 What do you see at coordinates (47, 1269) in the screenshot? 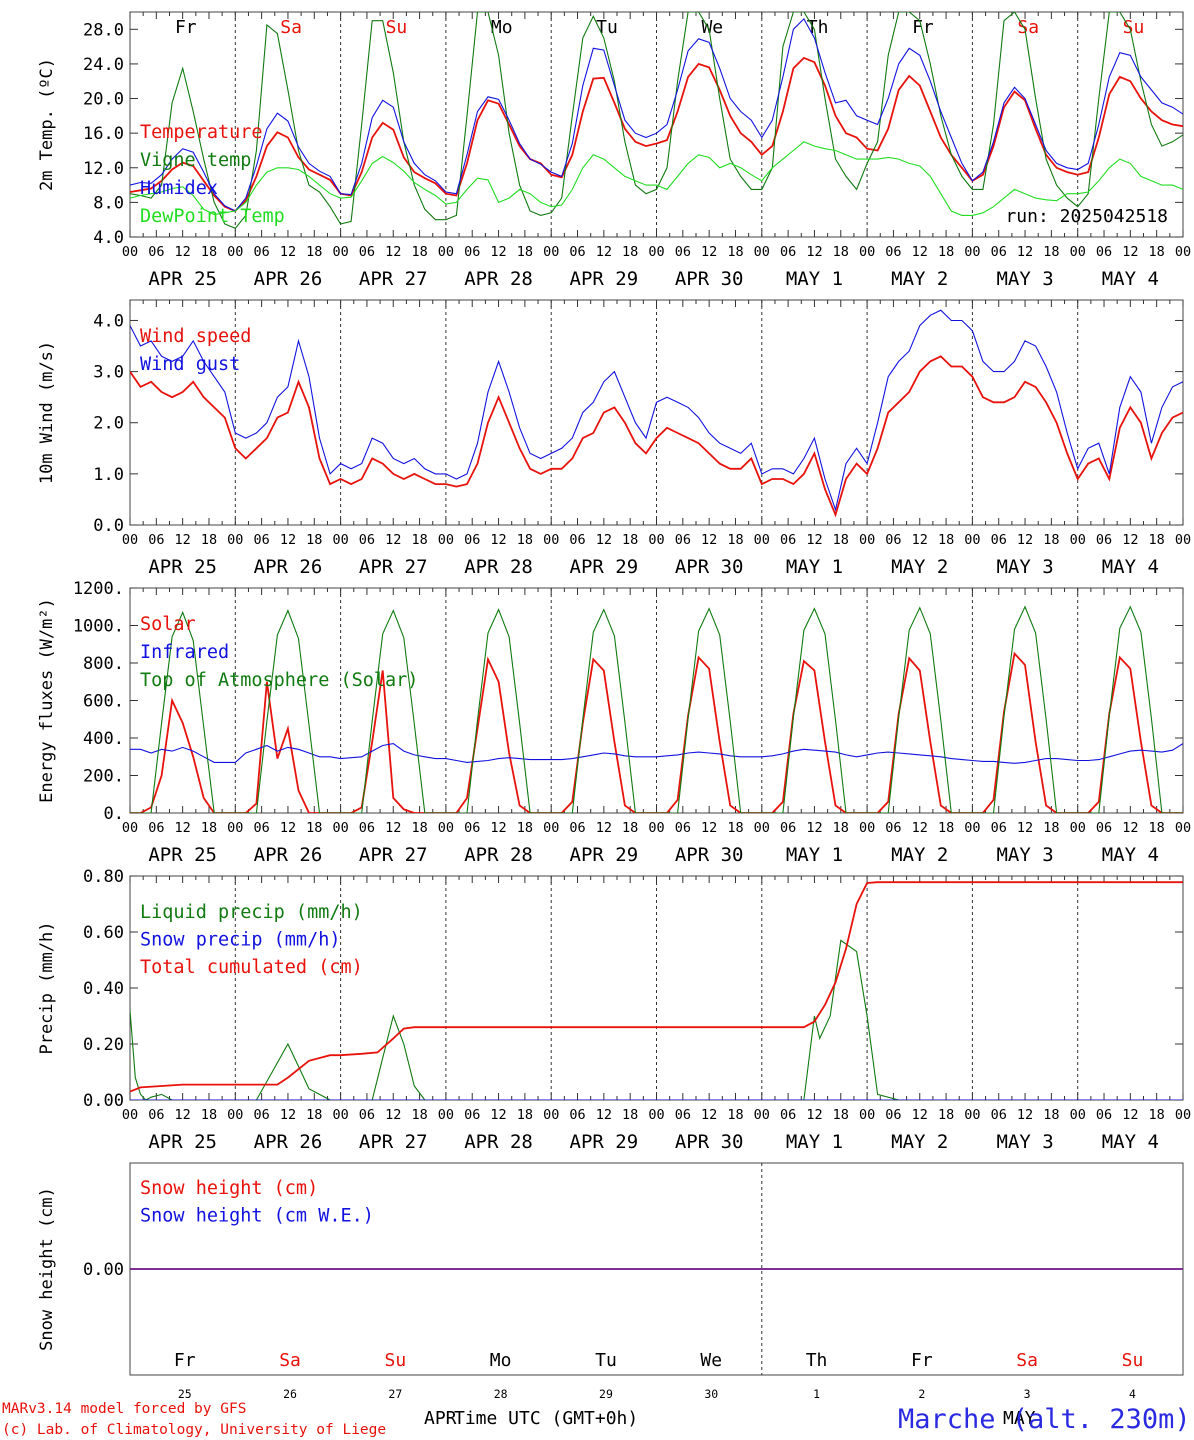
I see `y-axis-label: Snow height (cm)` at bounding box center [47, 1269].